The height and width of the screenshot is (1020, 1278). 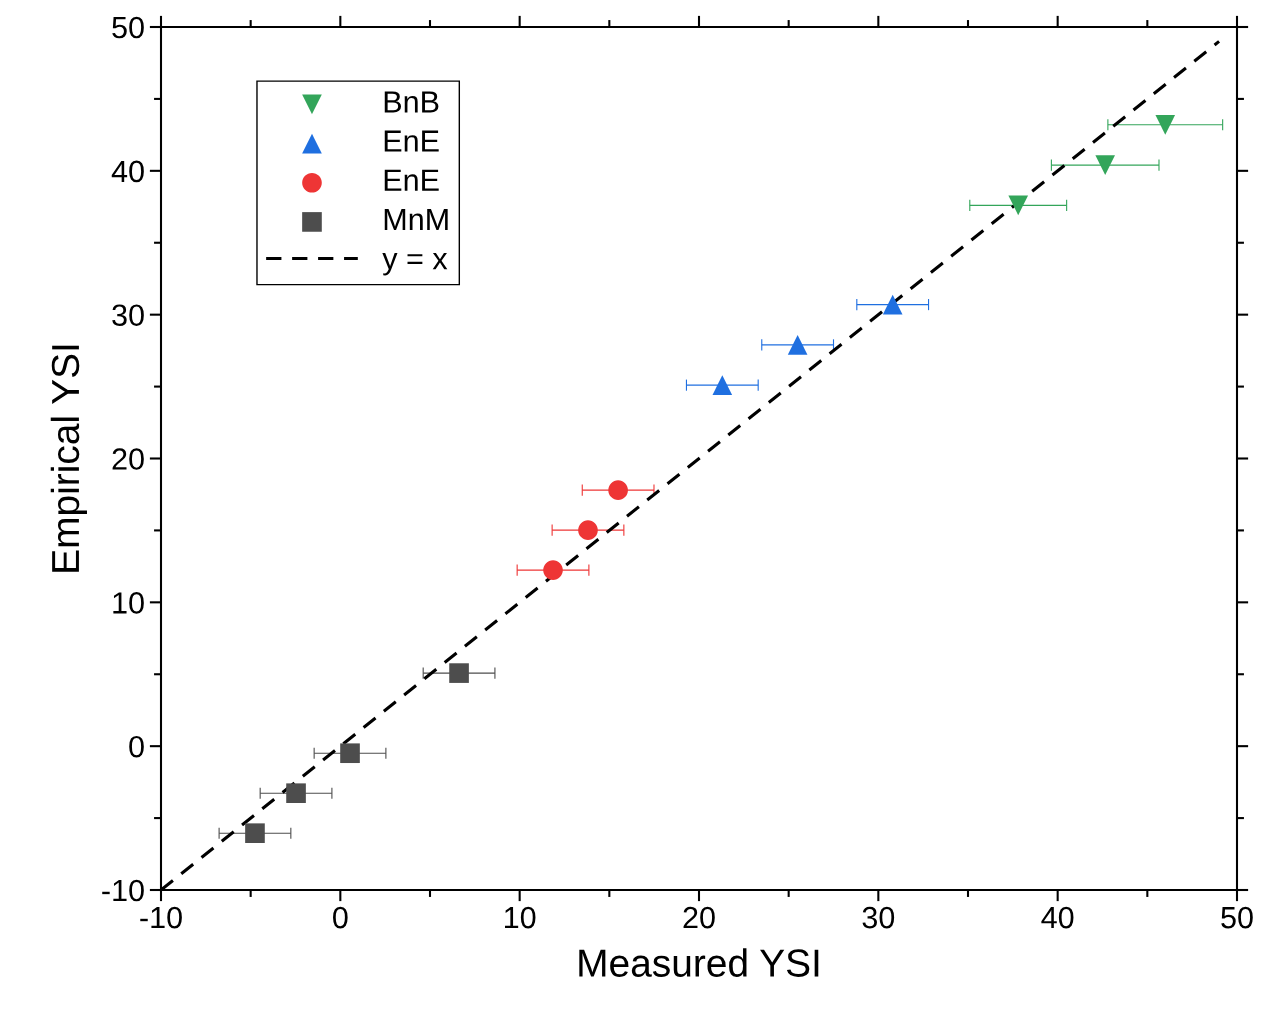 What do you see at coordinates (128, 603) in the screenshot?
I see `y-tick-label: 10` at bounding box center [128, 603].